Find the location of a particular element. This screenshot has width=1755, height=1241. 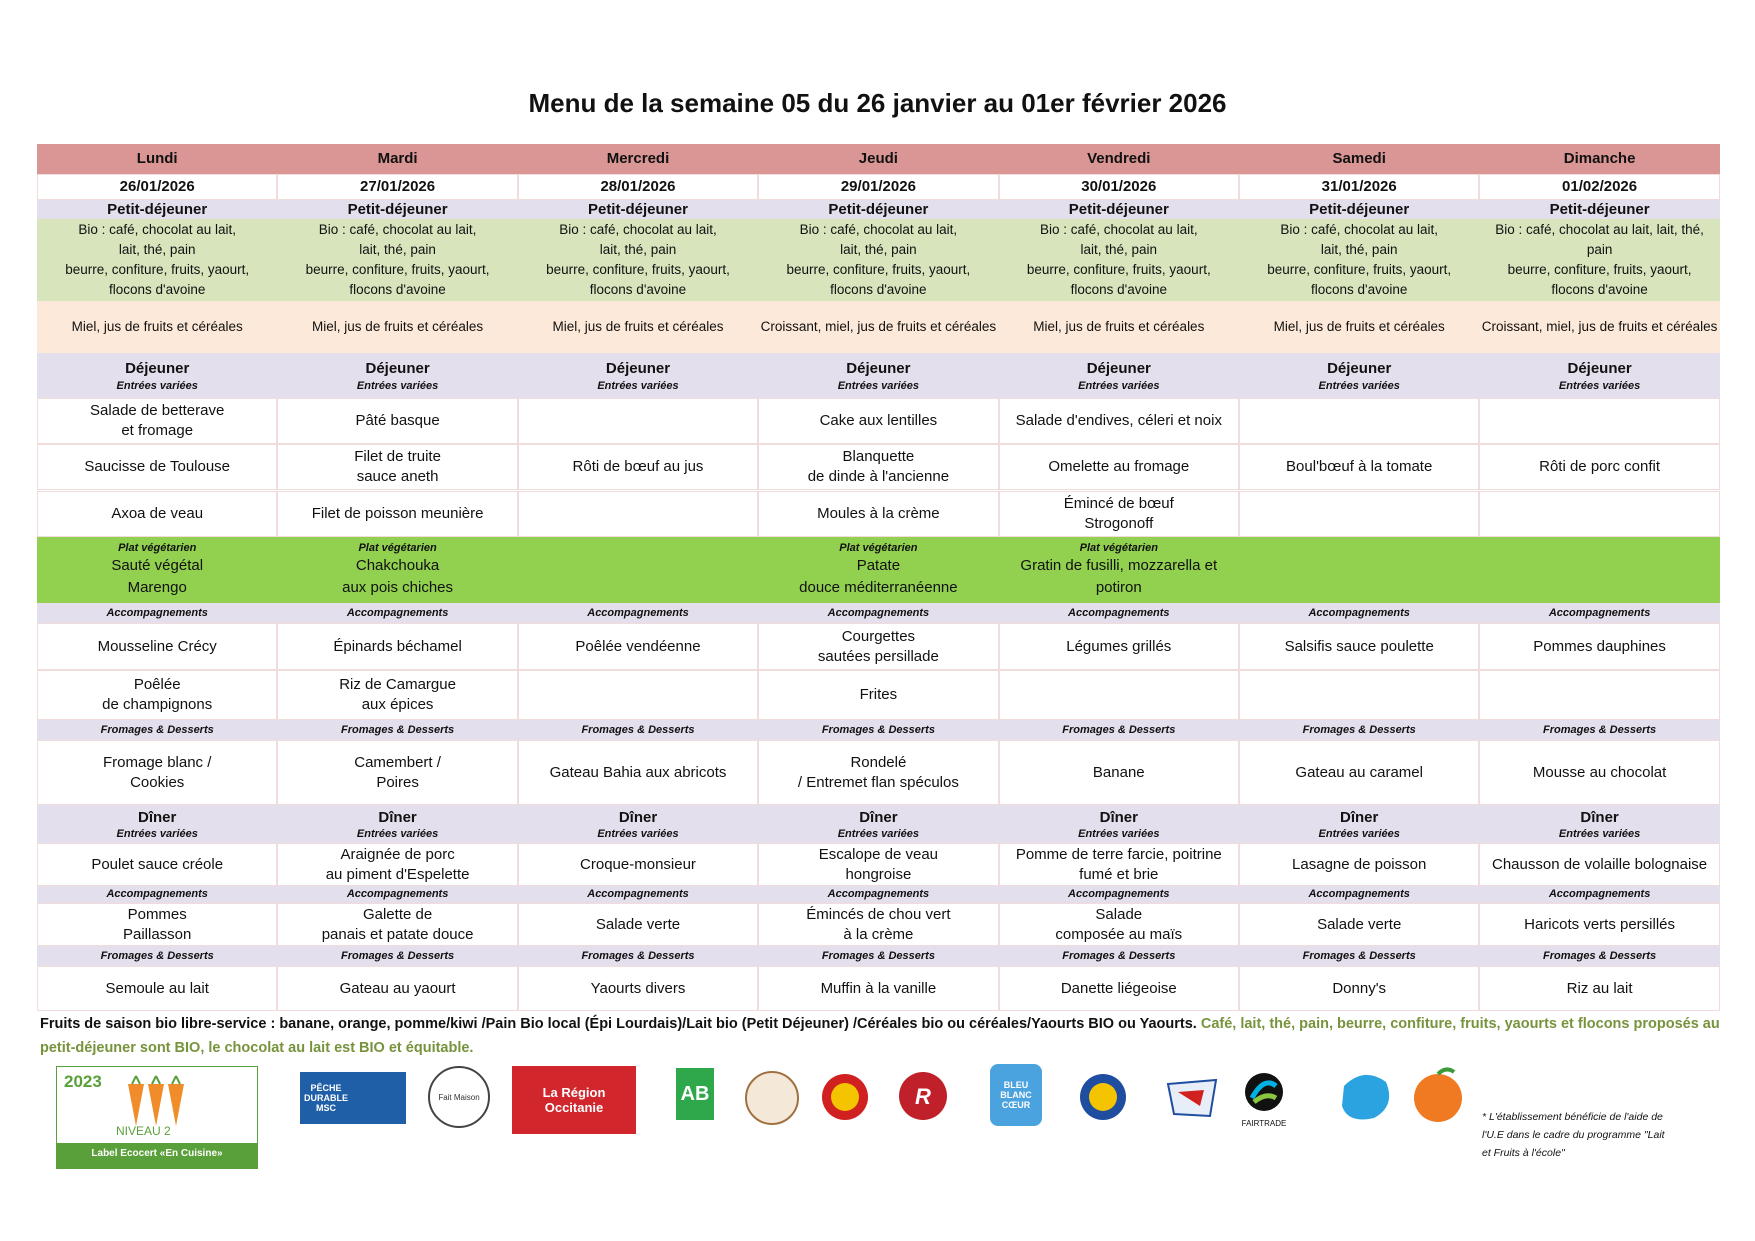

starter-dish: Cake aux lentilles is located at coordinates (878, 421).